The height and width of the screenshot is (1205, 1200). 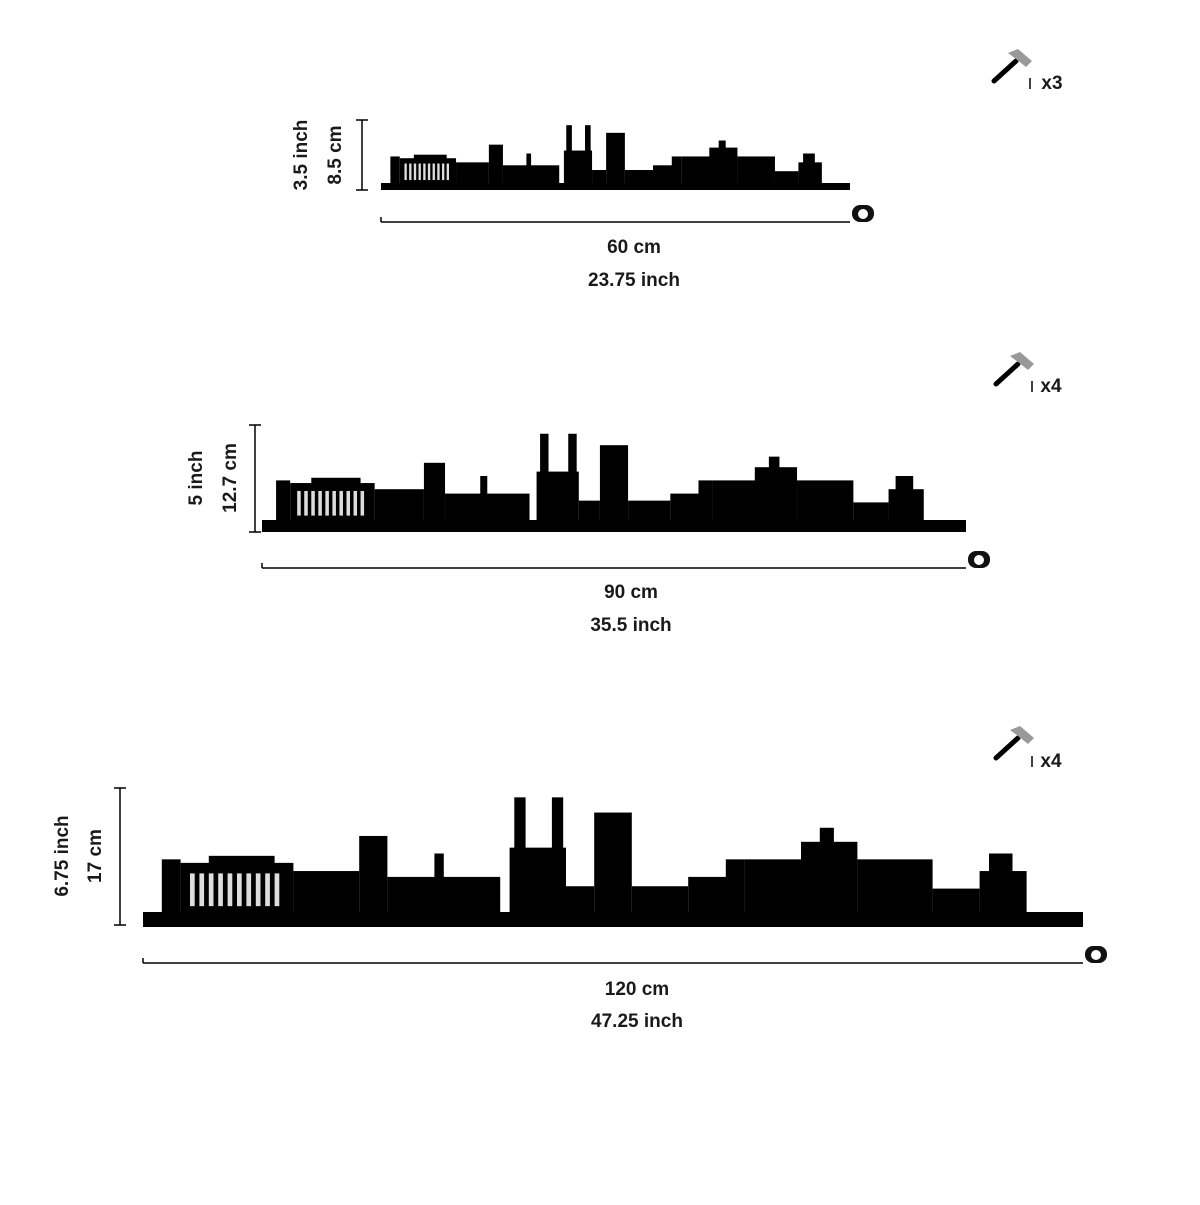 I want to click on width-inch: 35.5 inch, so click(x=630, y=625).